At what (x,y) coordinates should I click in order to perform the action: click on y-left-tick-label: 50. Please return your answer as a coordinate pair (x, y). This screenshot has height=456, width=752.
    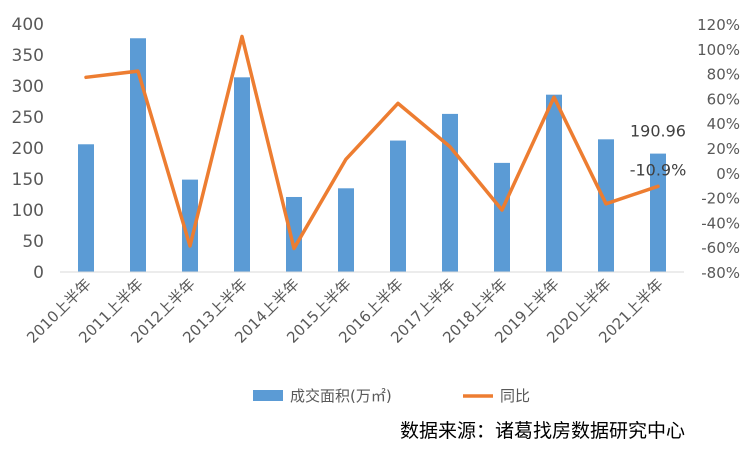
    Looking at the image, I should click on (33, 242).